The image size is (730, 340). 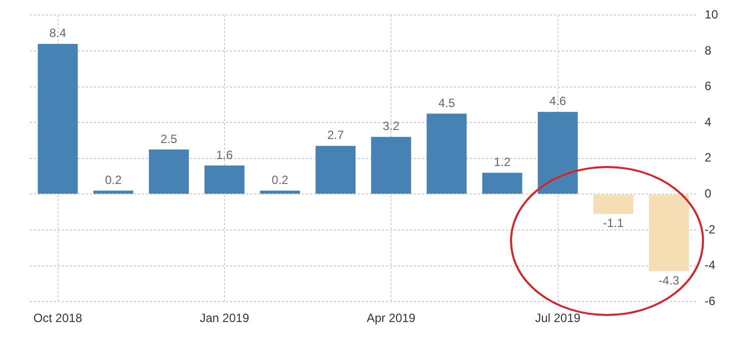 What do you see at coordinates (708, 157) in the screenshot?
I see `y-tick-label: 2` at bounding box center [708, 157].